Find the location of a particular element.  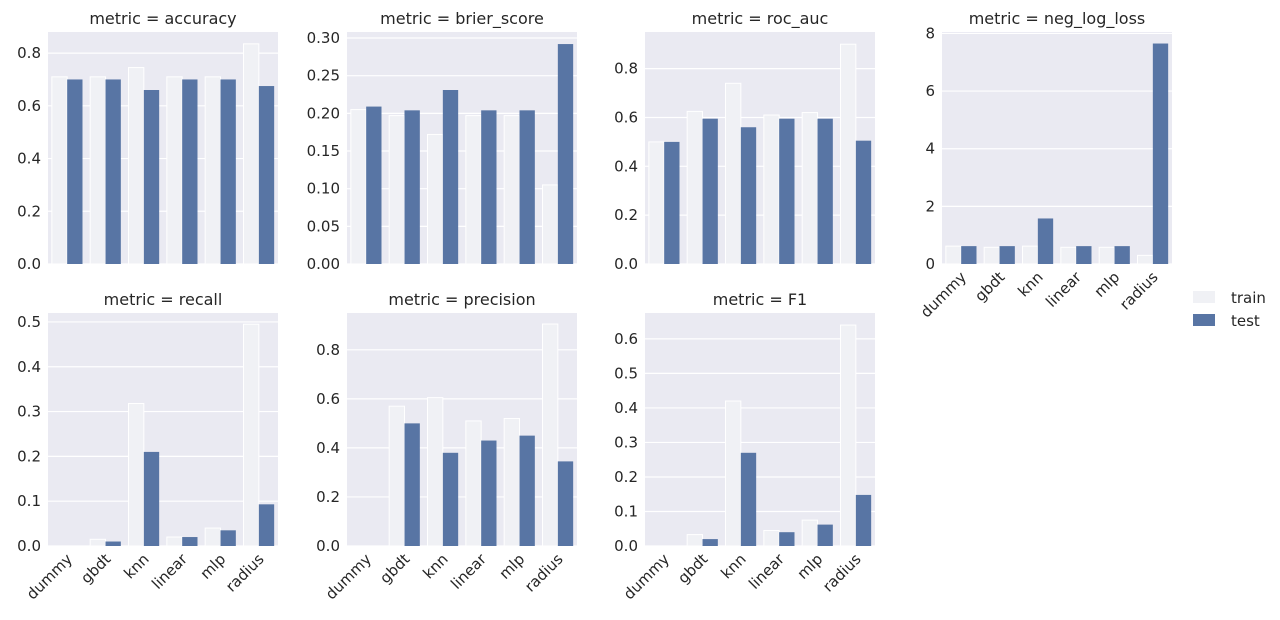

panel-0: 0.0 0.2 0.4 0.6 0.8 metric = accuracy is located at coordinates (147, 141).